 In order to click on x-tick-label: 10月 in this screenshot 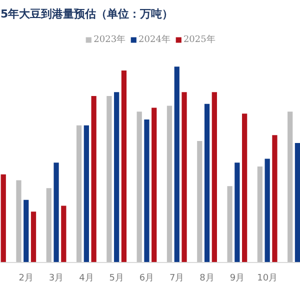, I will do `click(267, 279)`.